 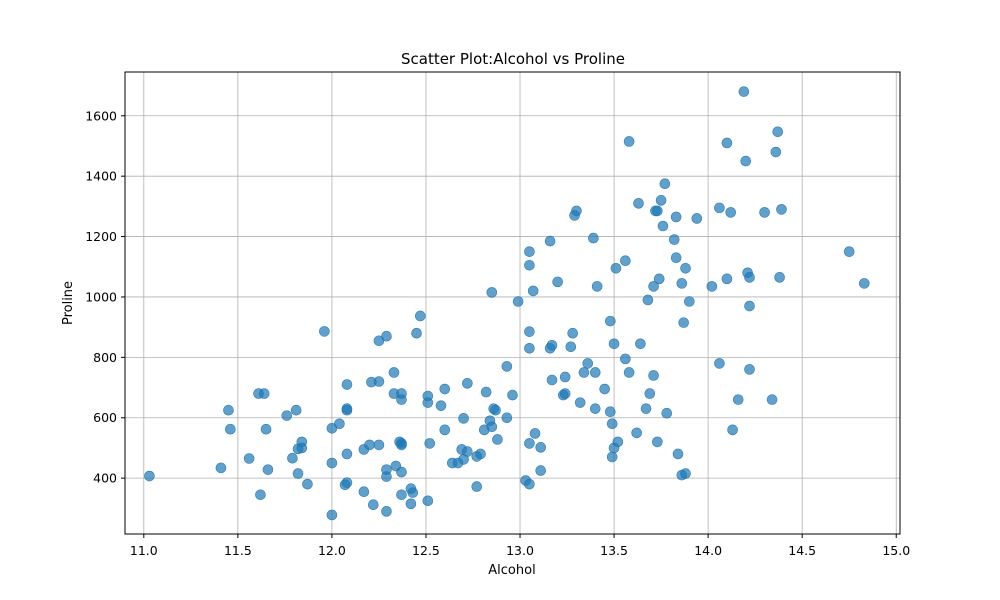 I want to click on y-tick-label: 1200, so click(x=101, y=236).